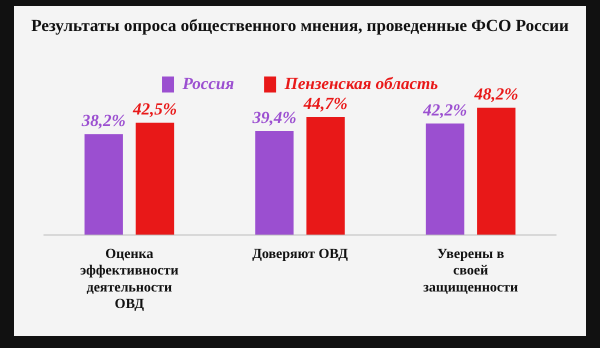 This screenshot has width=600, height=348. I want to click on legend-label: Россия, so click(208, 83).